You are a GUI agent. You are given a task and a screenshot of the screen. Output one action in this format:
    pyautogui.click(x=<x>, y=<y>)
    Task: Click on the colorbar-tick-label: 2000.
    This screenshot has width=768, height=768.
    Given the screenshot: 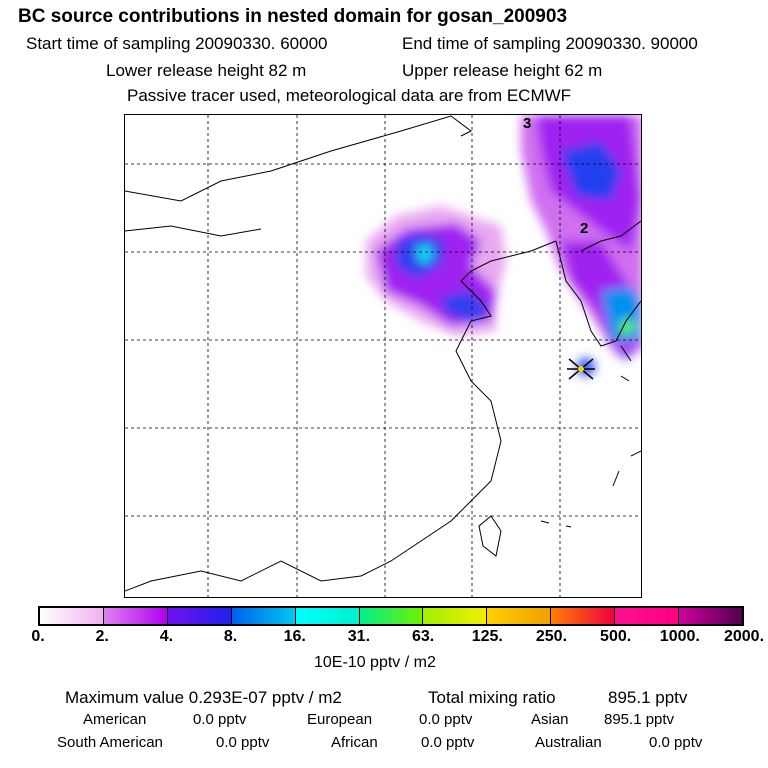 What is the action you would take?
    pyautogui.click(x=744, y=636)
    